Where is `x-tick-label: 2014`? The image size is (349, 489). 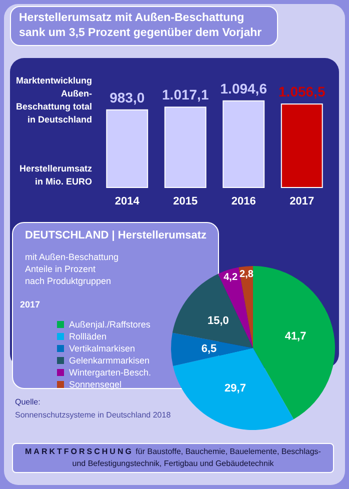 x-tick-label: 2014 is located at coordinates (127, 202).